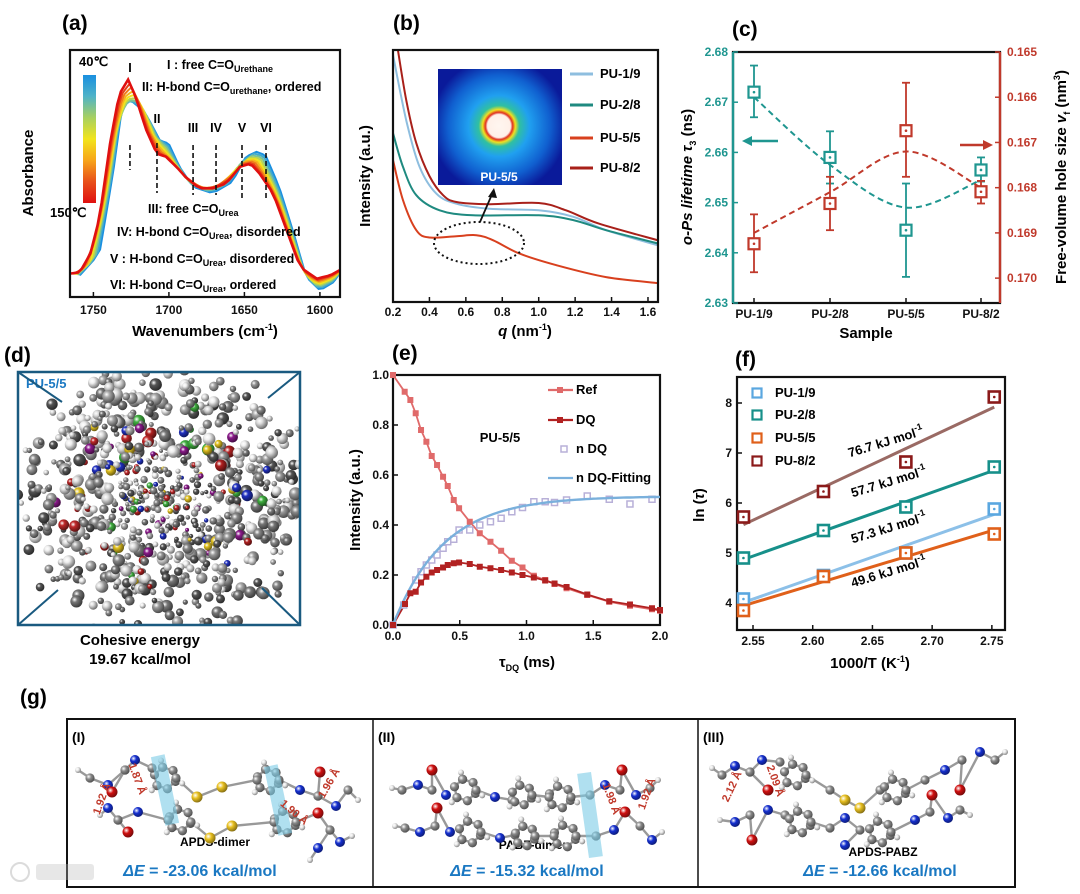 The height and width of the screenshot is (894, 1080). Describe the element at coordinates (284, 385) in the screenshot. I see `box-edge` at that location.